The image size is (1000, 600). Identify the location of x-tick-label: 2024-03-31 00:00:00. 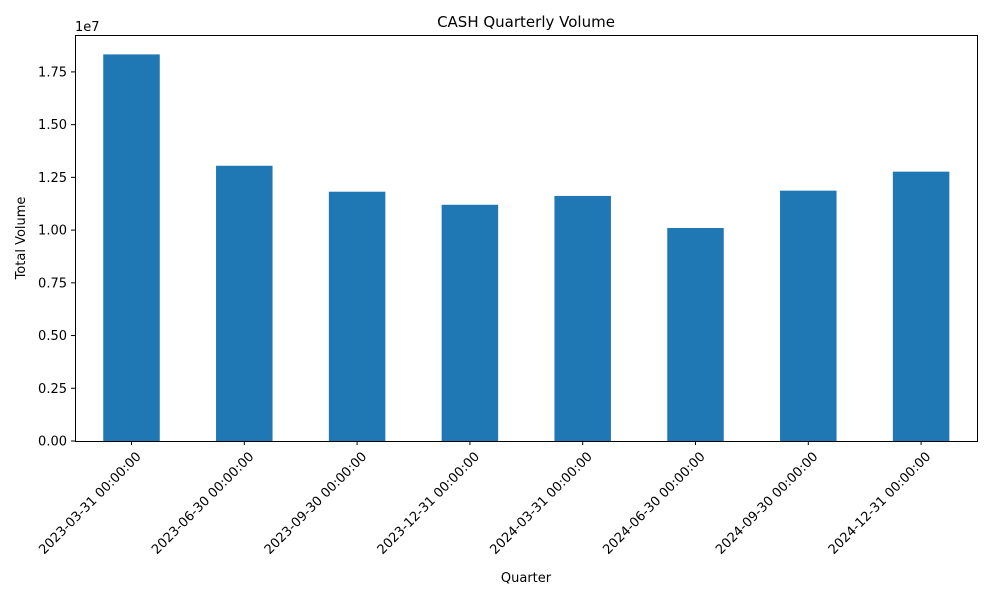
(542, 503).